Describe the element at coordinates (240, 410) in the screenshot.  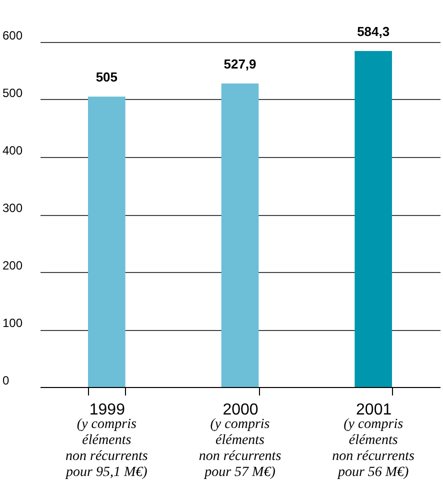
I see `x-tick-label: 2000` at that location.